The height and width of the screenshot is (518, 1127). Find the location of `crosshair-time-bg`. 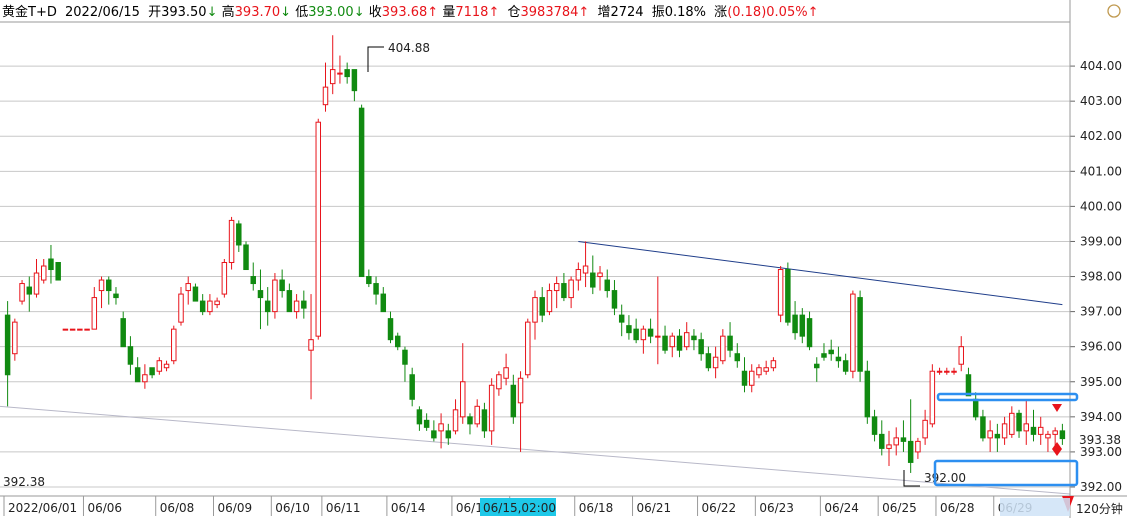

crosshair-time-bg is located at coordinates (518, 507).